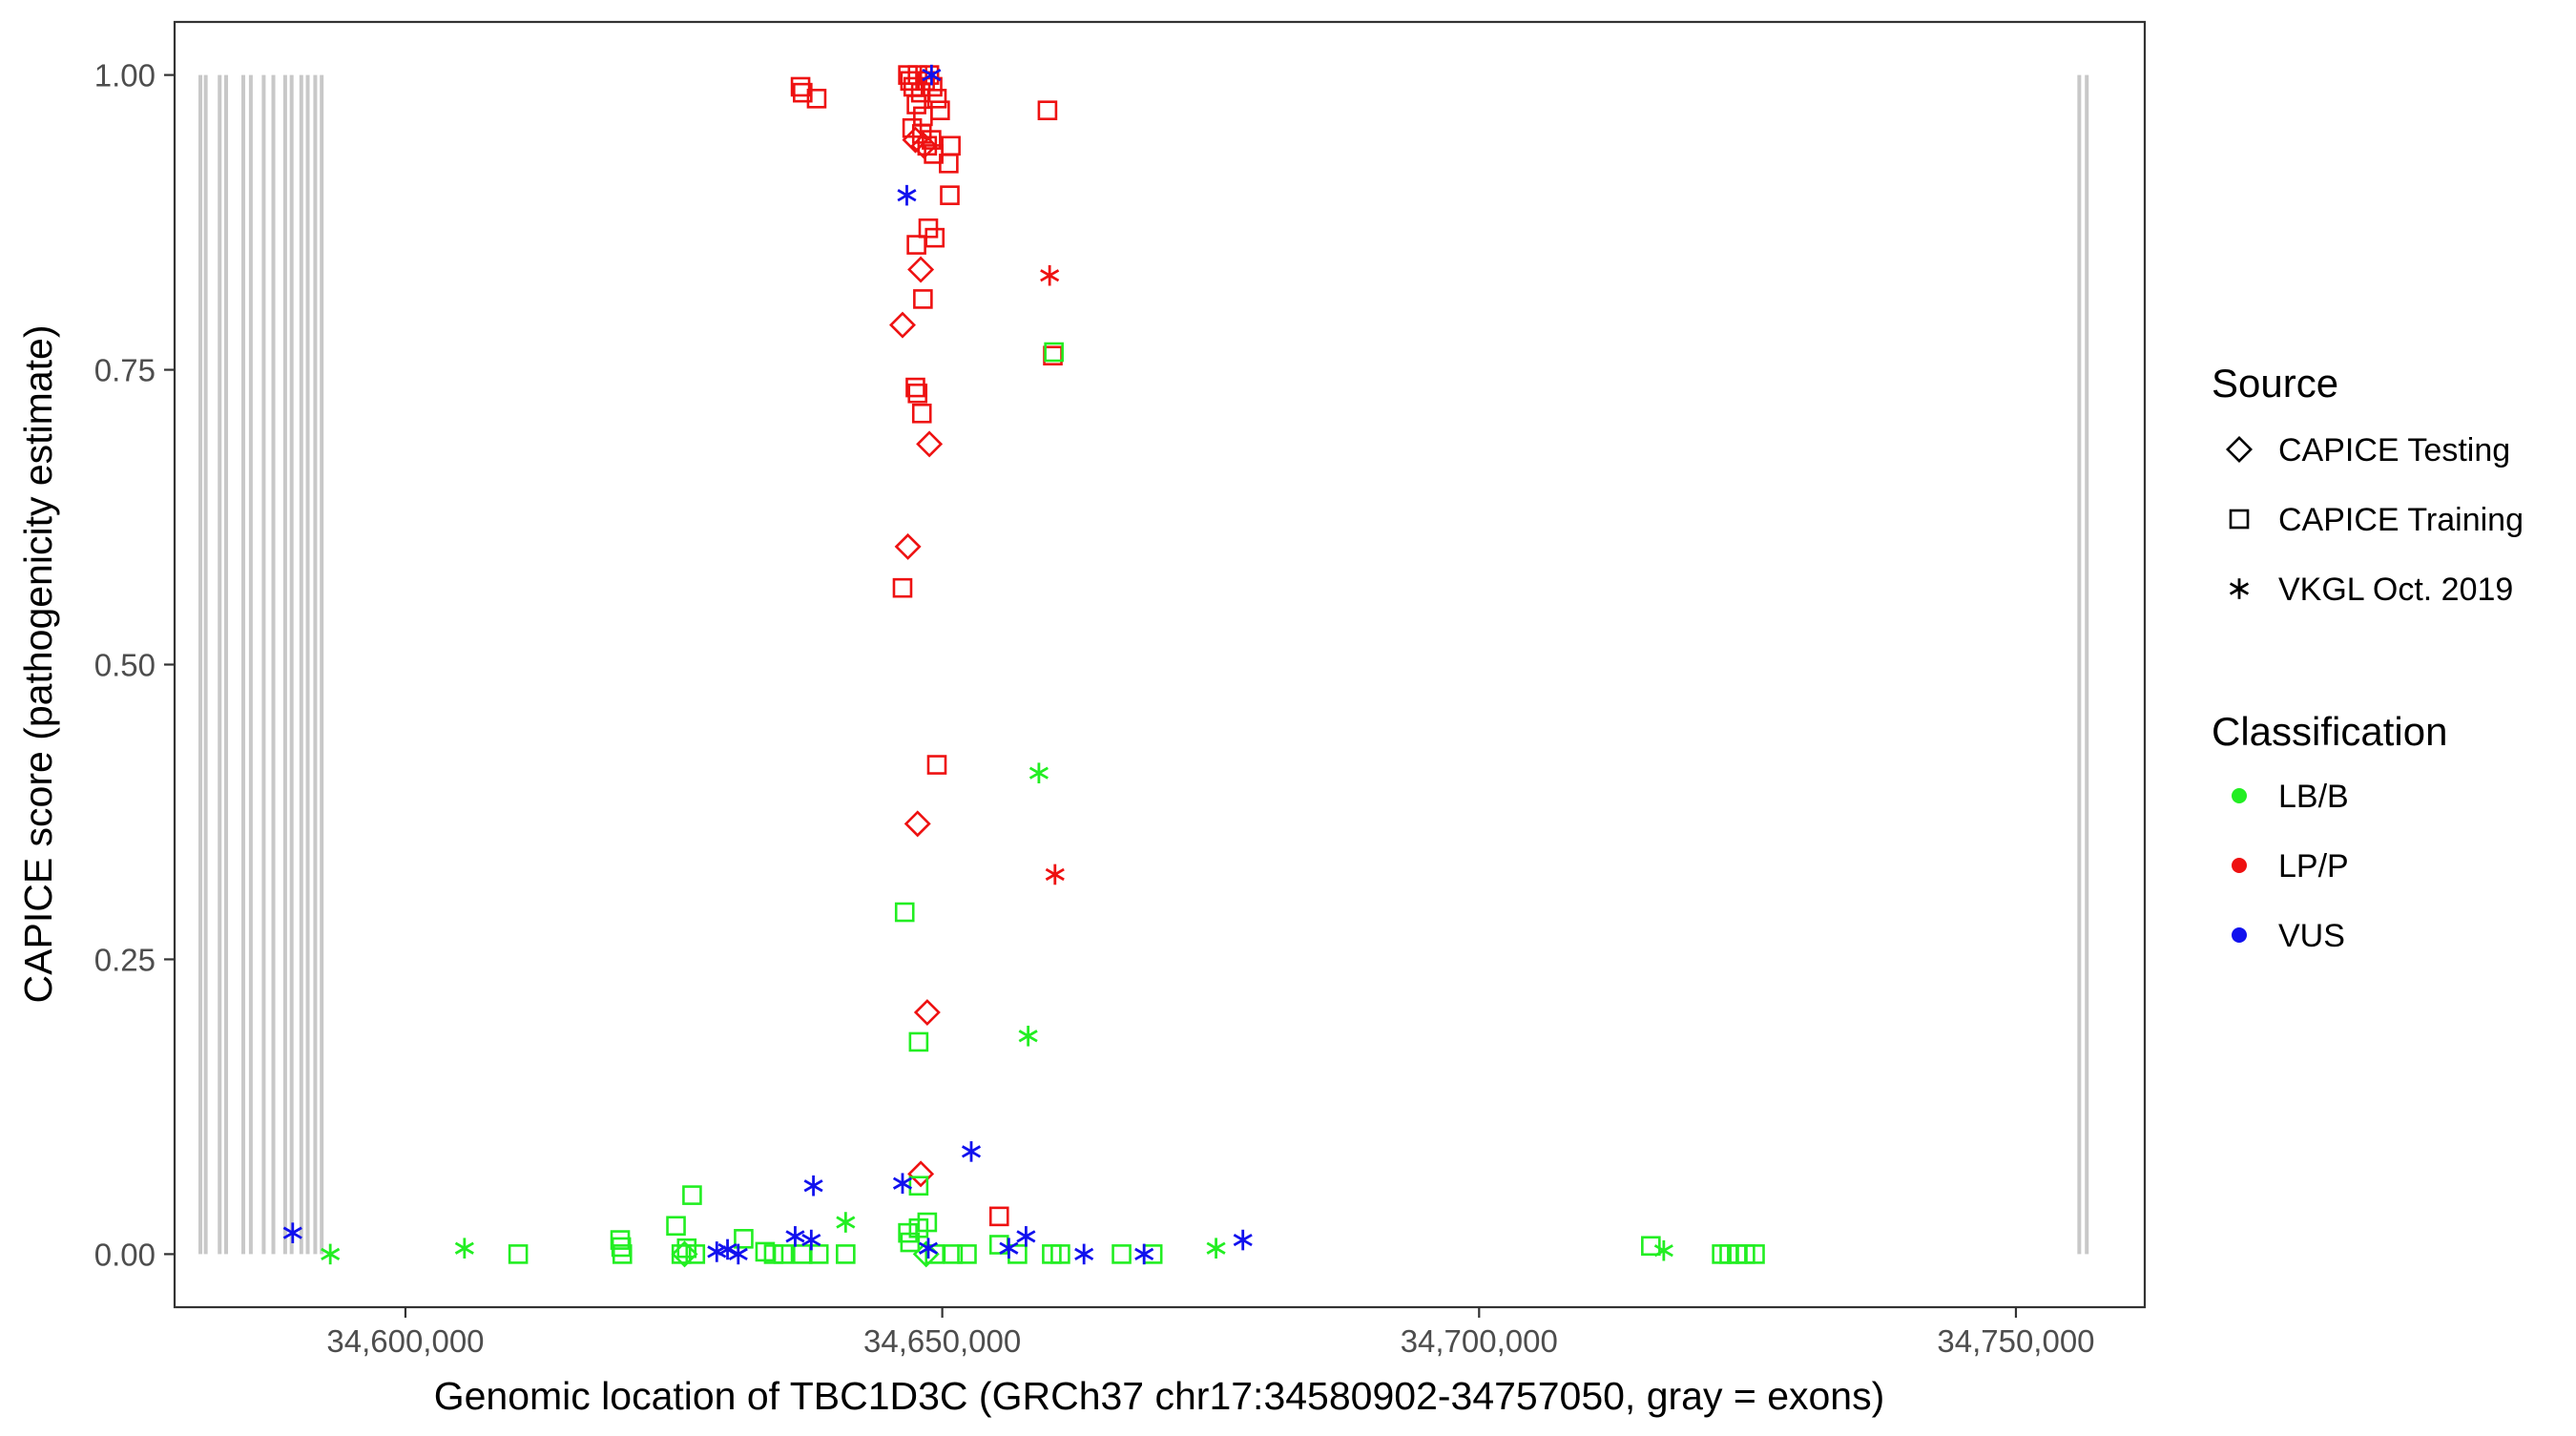  Describe the element at coordinates (1210, 1333) in the screenshot. I see `x-axis: 34,600,000 34,650,000 34,700,000 34,750,000` at that location.